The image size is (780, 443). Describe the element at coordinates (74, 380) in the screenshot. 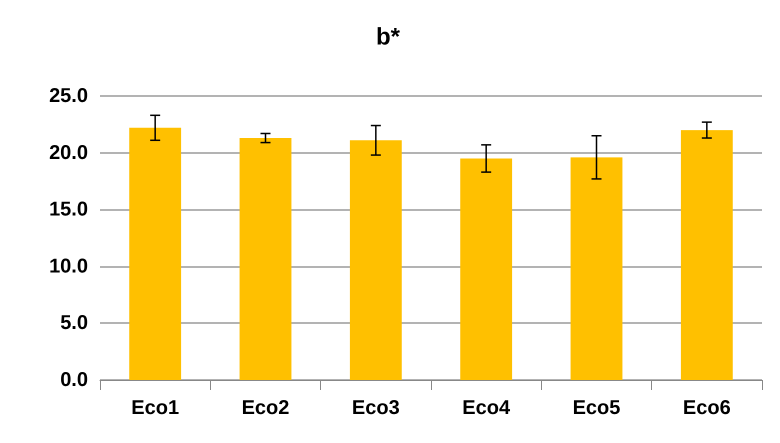

I see `y-tick-label: 0.0` at that location.